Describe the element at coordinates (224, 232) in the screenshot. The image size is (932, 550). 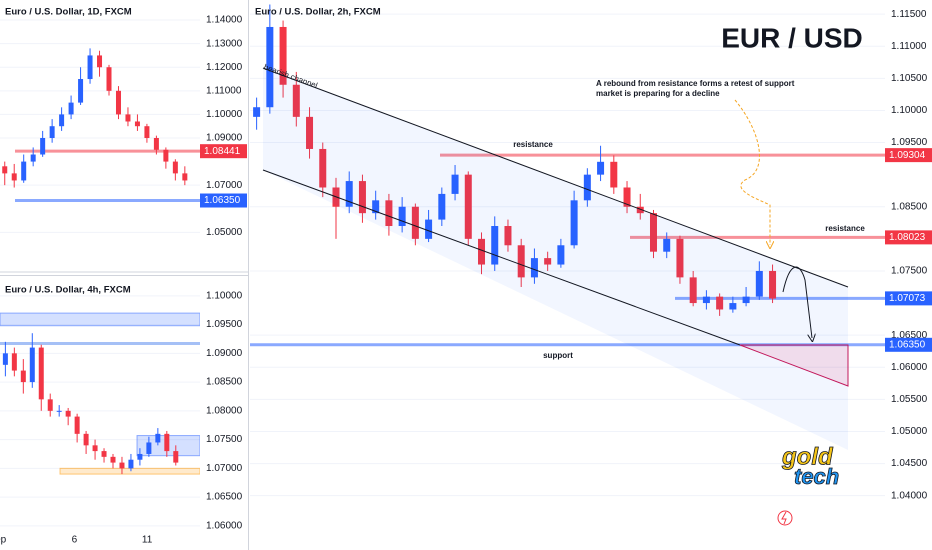
I see `y-tick-label: 1.05000` at that location.